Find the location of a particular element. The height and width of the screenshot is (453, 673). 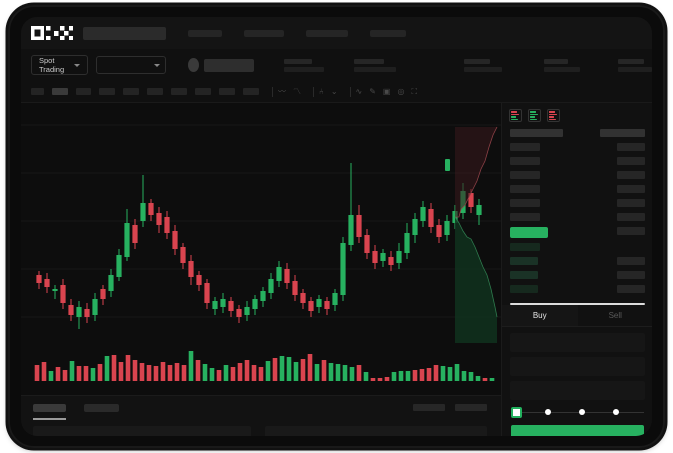

logo-letter-x is located at coordinates (66, 33).